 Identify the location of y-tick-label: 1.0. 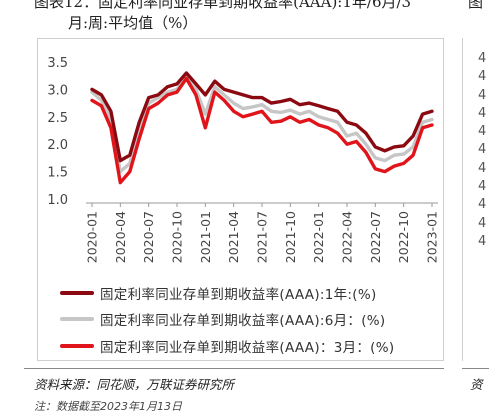
(57, 200).